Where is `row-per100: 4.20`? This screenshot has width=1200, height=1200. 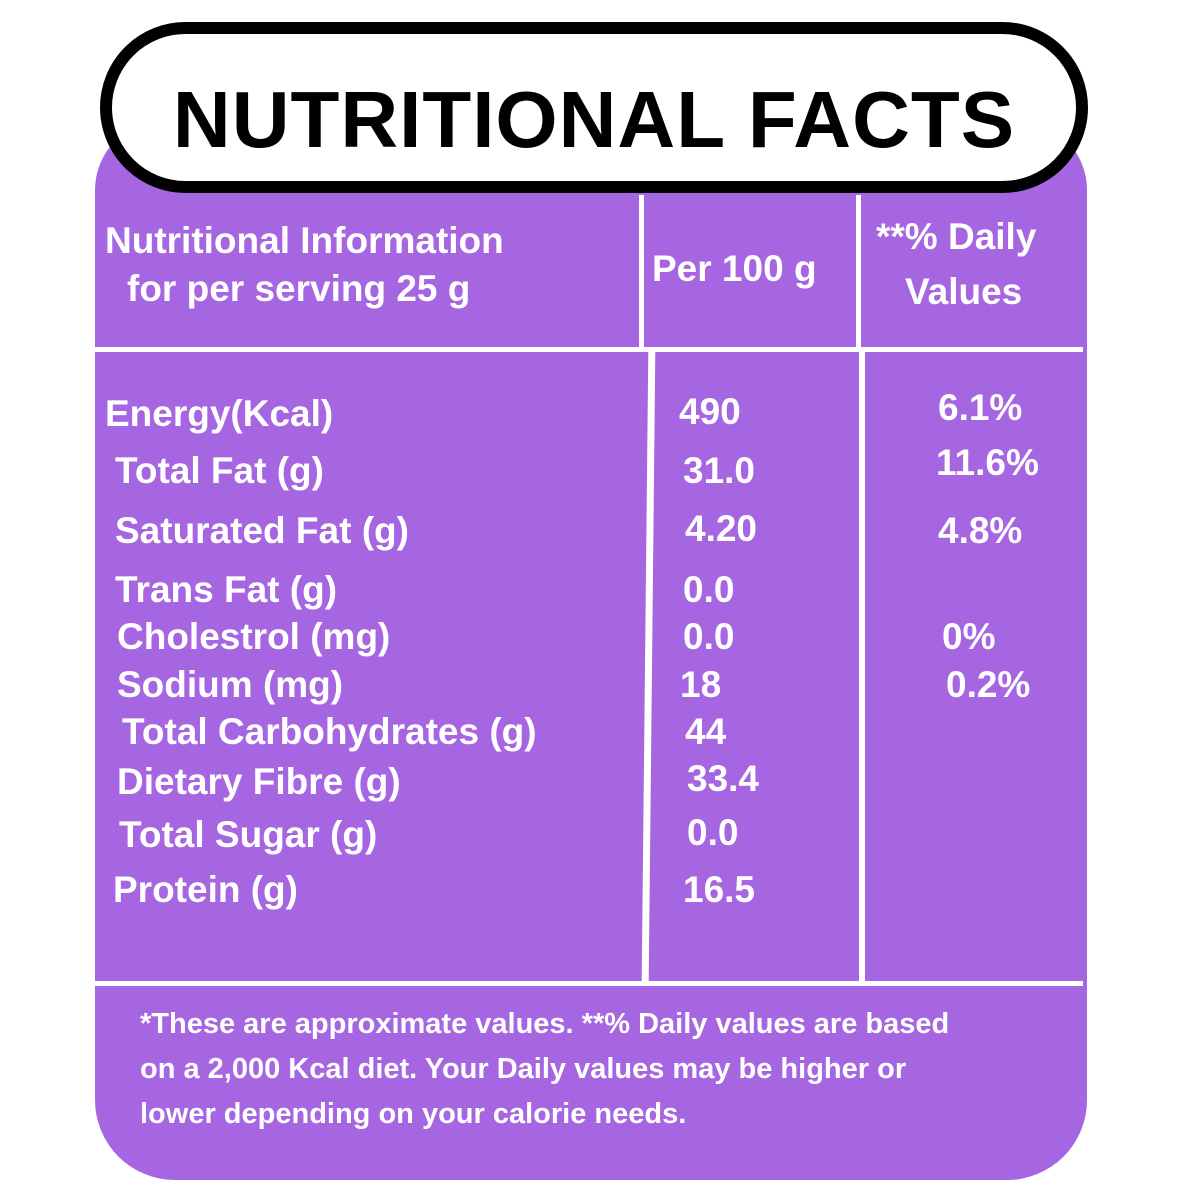 row-per100: 4.20 is located at coordinates (721, 528).